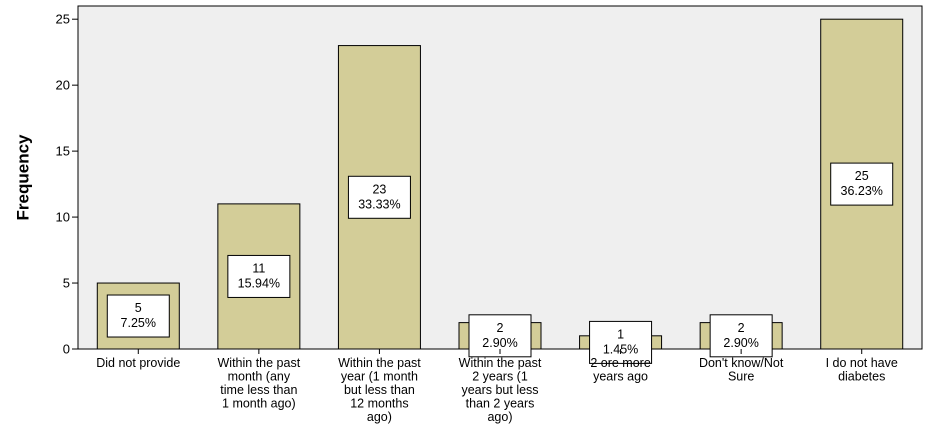 This screenshot has width=927, height=443. What do you see at coordinates (862, 176) in the screenshot?
I see `data-label-count: 25` at bounding box center [862, 176].